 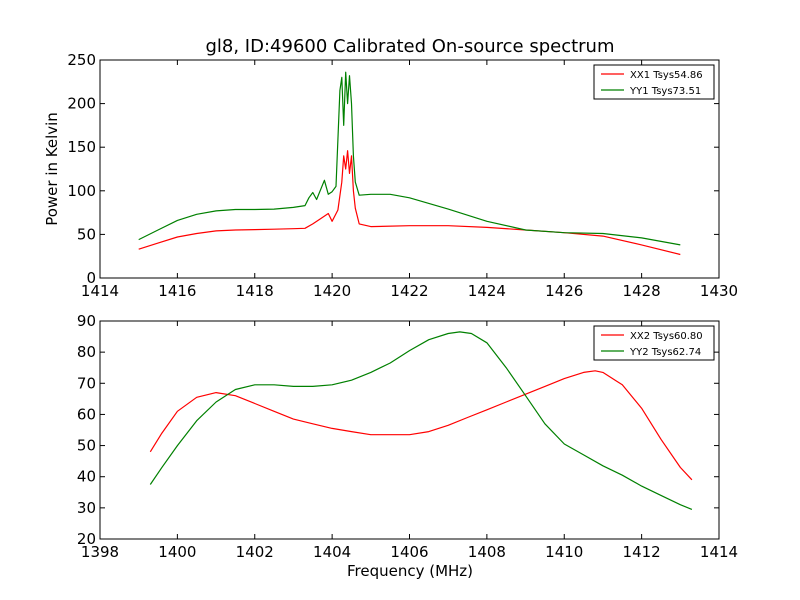 What do you see at coordinates (81, 60) in the screenshot?
I see `y-tick-label: 250` at bounding box center [81, 60].